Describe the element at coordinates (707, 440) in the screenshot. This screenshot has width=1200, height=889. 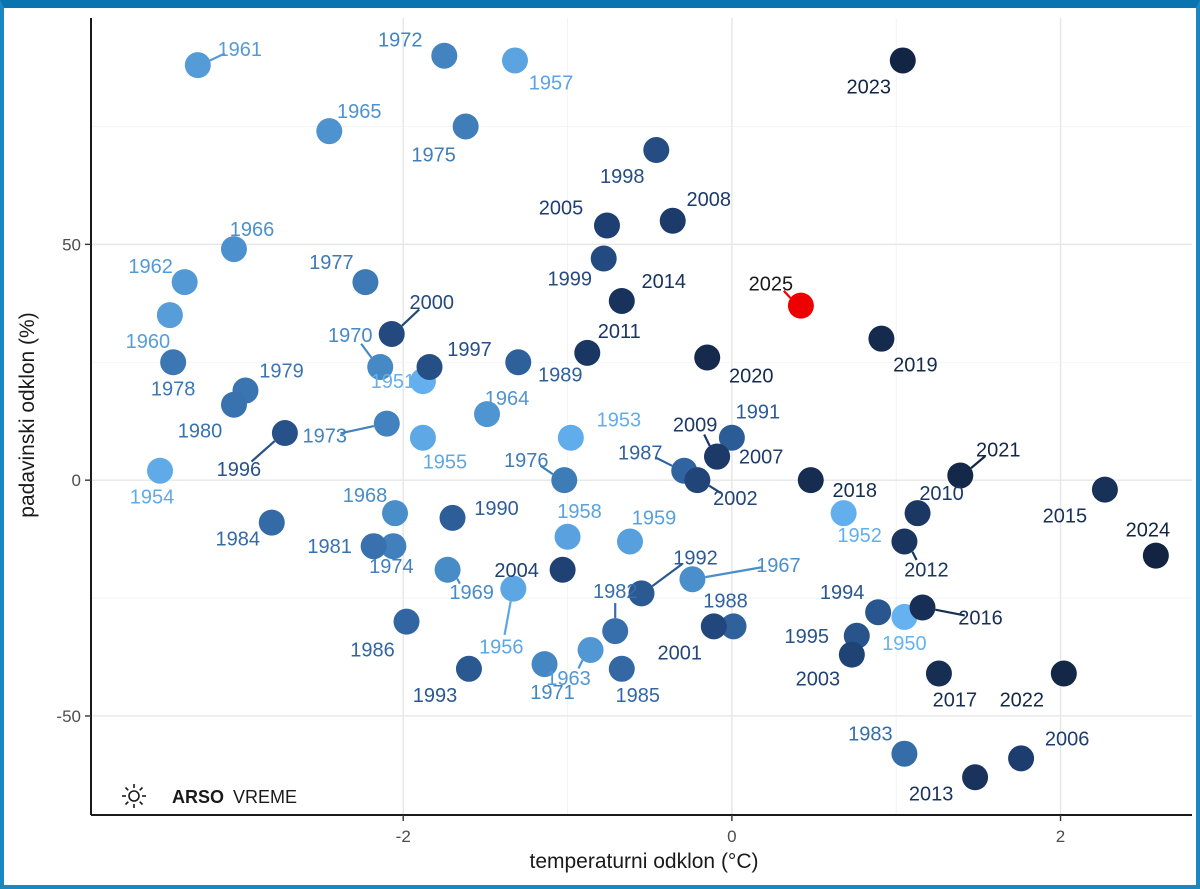
I see `leader-line-2009` at that location.